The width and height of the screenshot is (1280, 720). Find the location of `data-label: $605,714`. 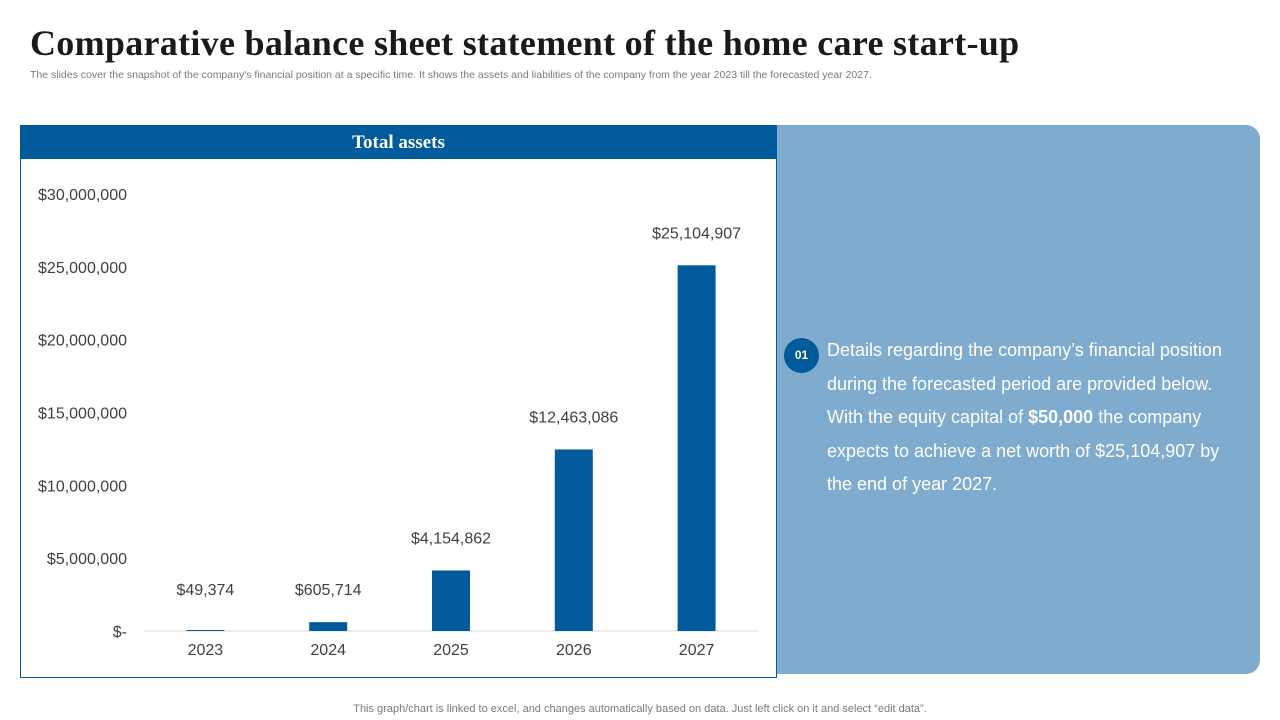

data-label: $605,714 is located at coordinates (328, 590).